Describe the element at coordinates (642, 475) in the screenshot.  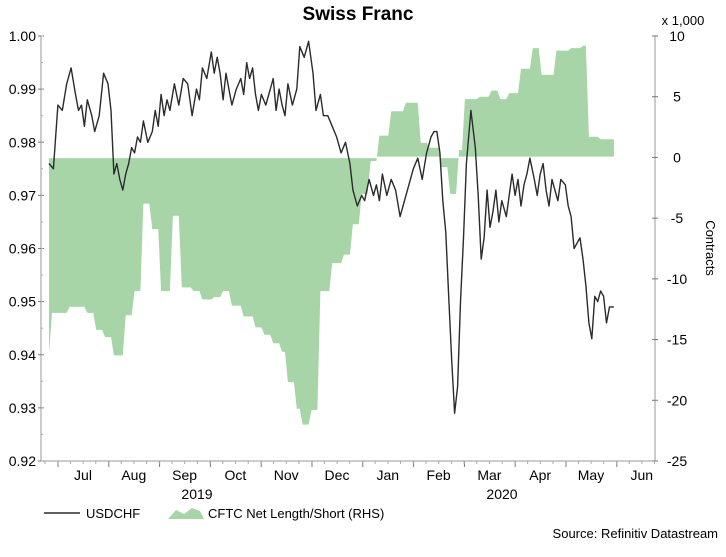
I see `month-label: Jun` at that location.